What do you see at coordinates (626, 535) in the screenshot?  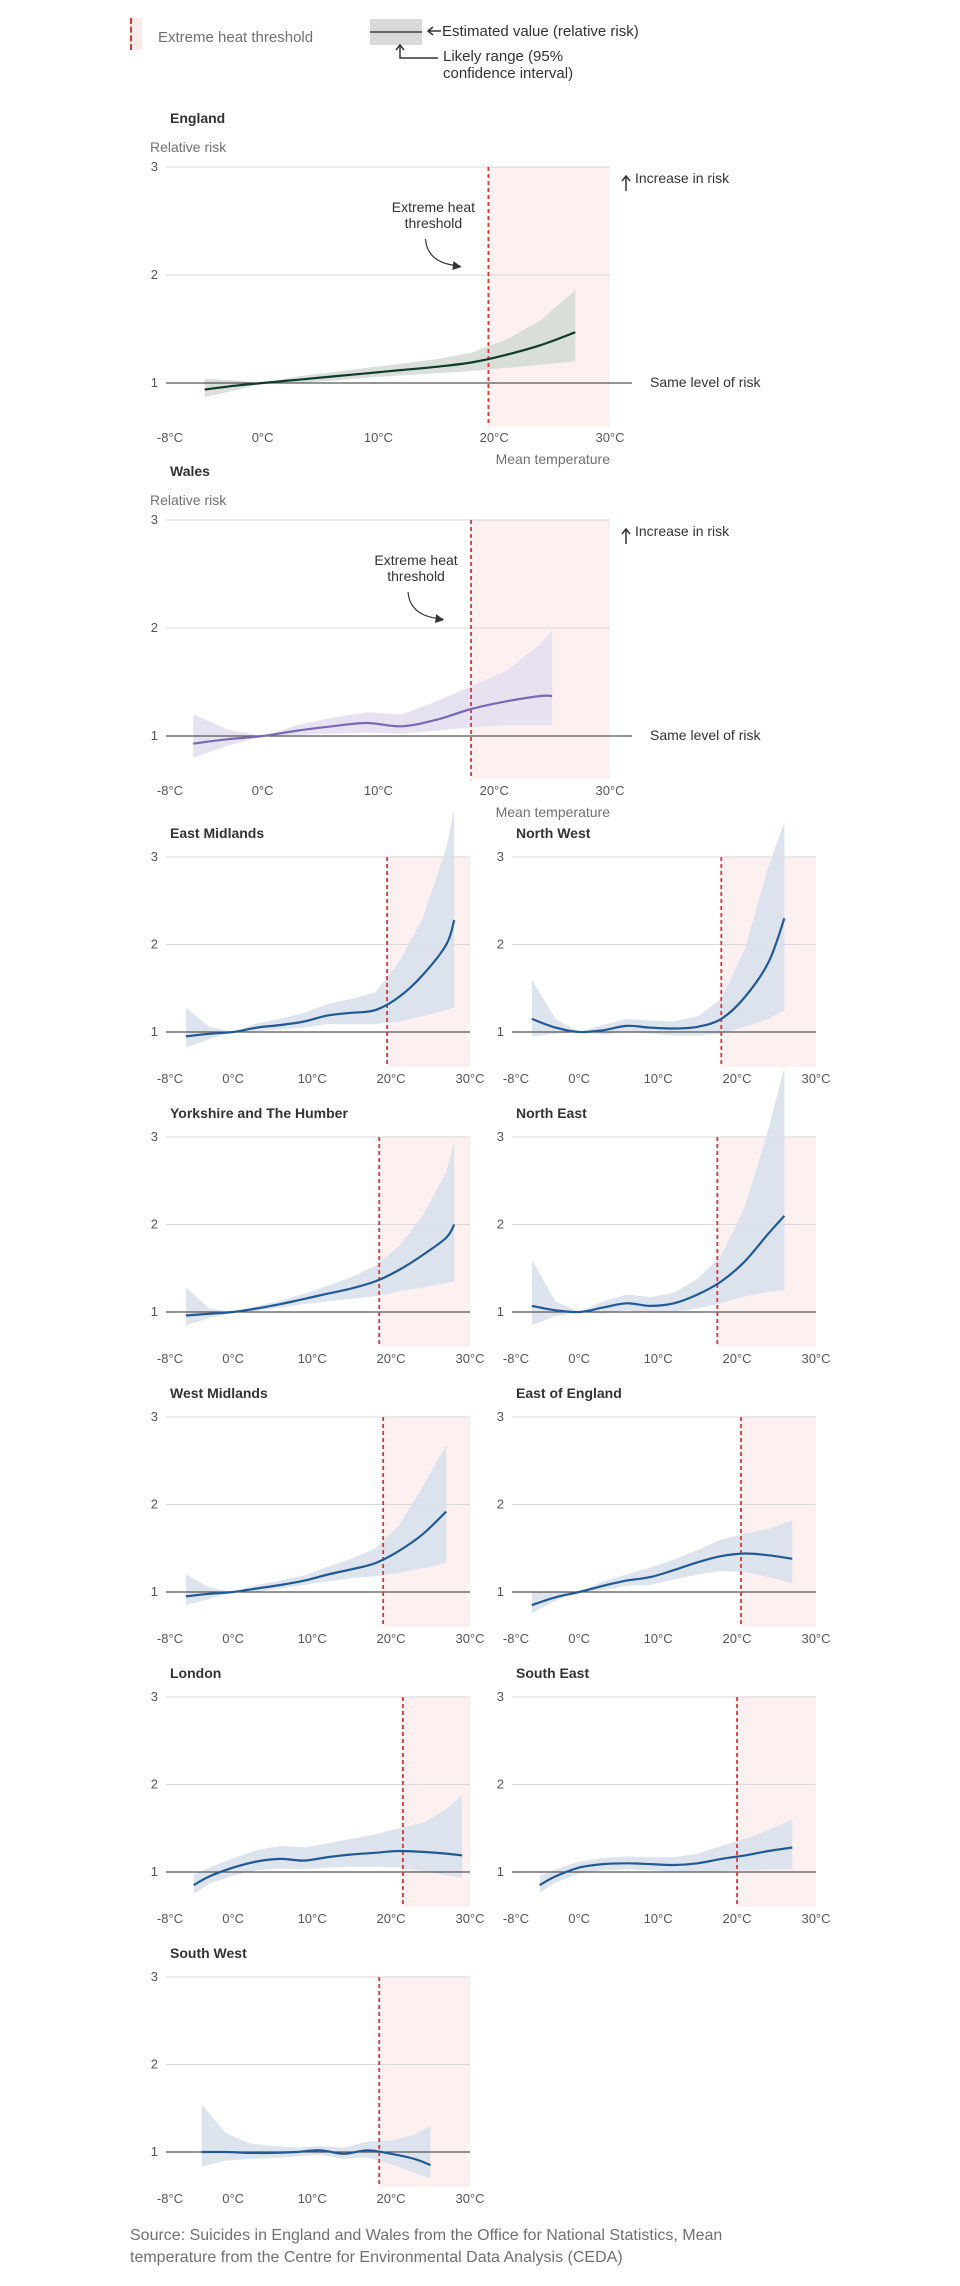 I see `increase-arrow` at bounding box center [626, 535].